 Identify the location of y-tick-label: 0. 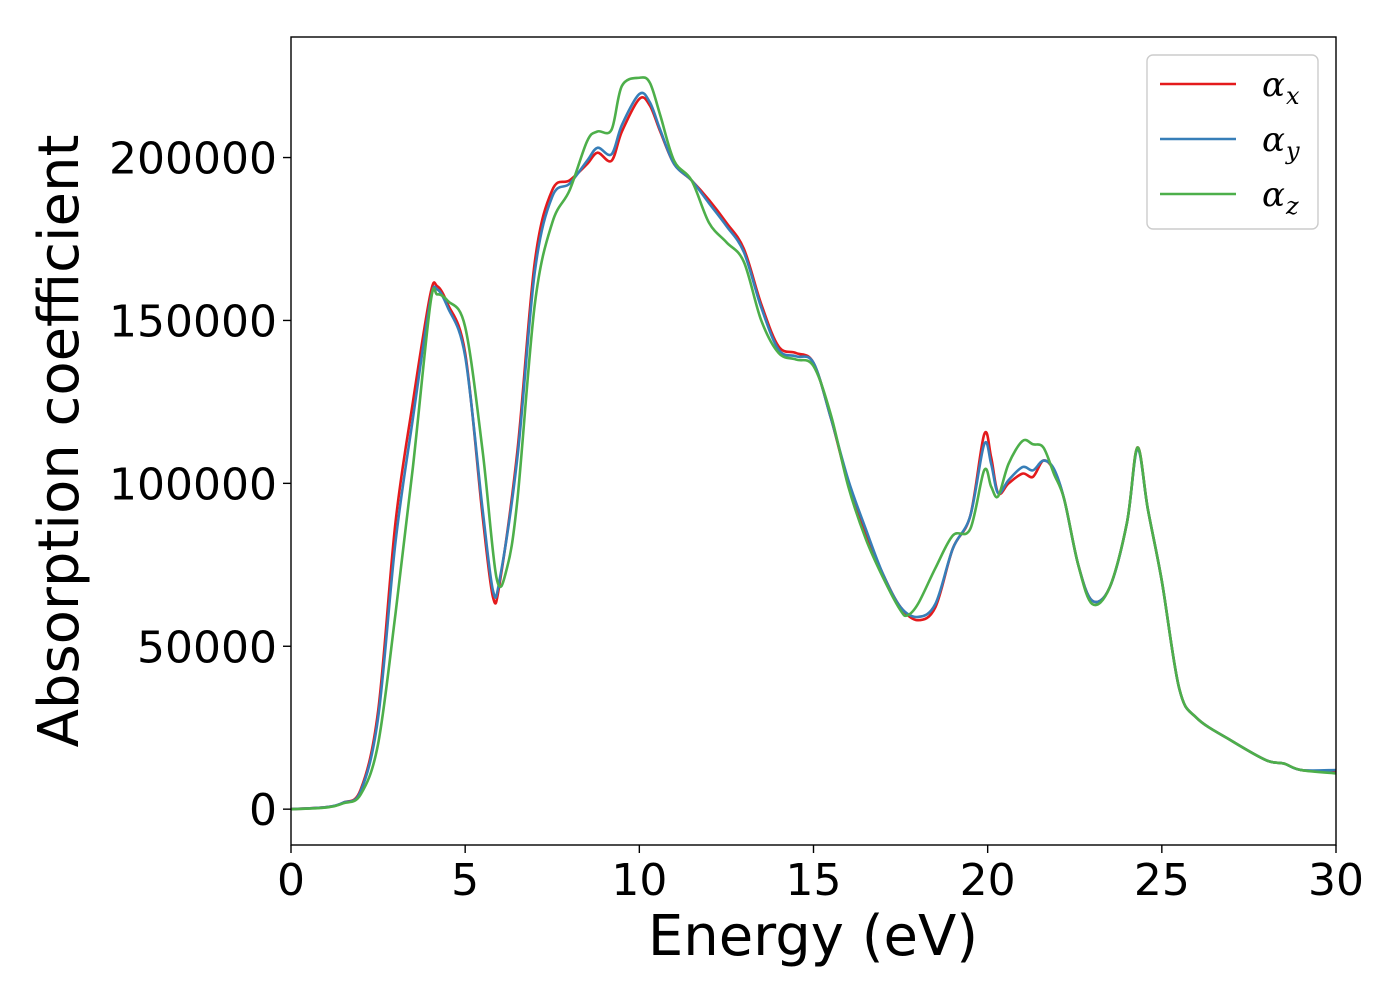
(263, 810).